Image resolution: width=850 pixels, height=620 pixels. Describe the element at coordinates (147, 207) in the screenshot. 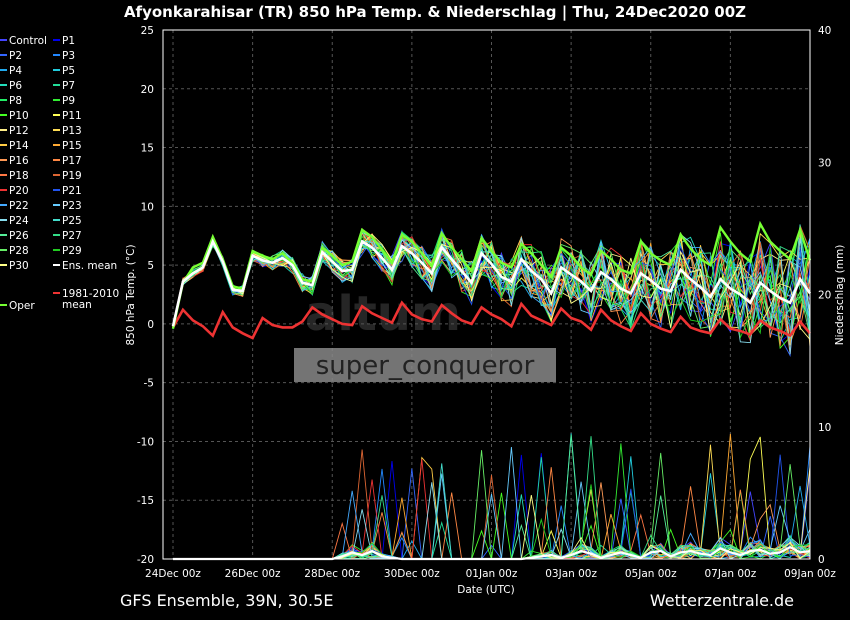

I see `y-tick-label: 10` at that location.